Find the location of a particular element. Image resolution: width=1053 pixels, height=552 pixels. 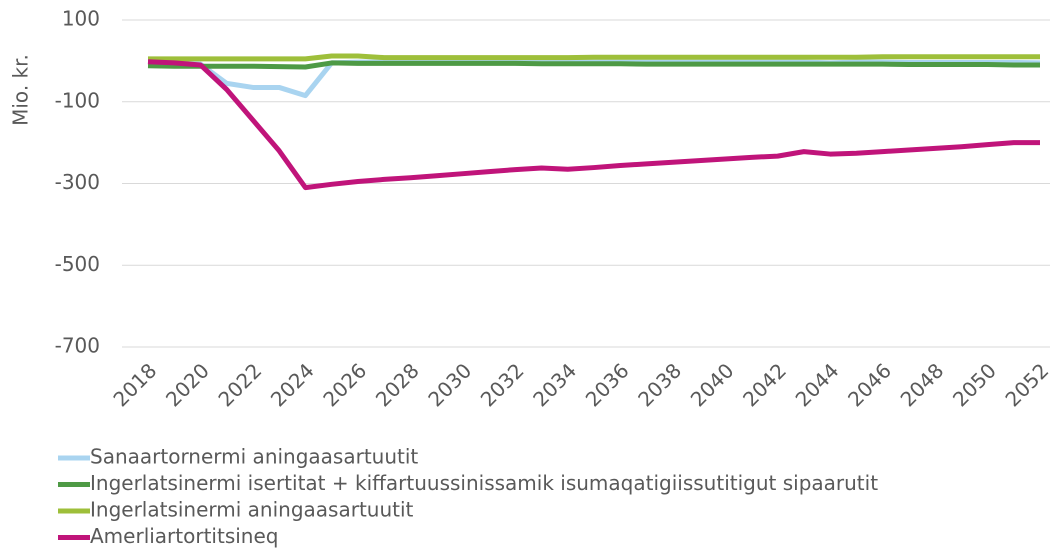

x-tick-label: 2020 is located at coordinates (187, 384).